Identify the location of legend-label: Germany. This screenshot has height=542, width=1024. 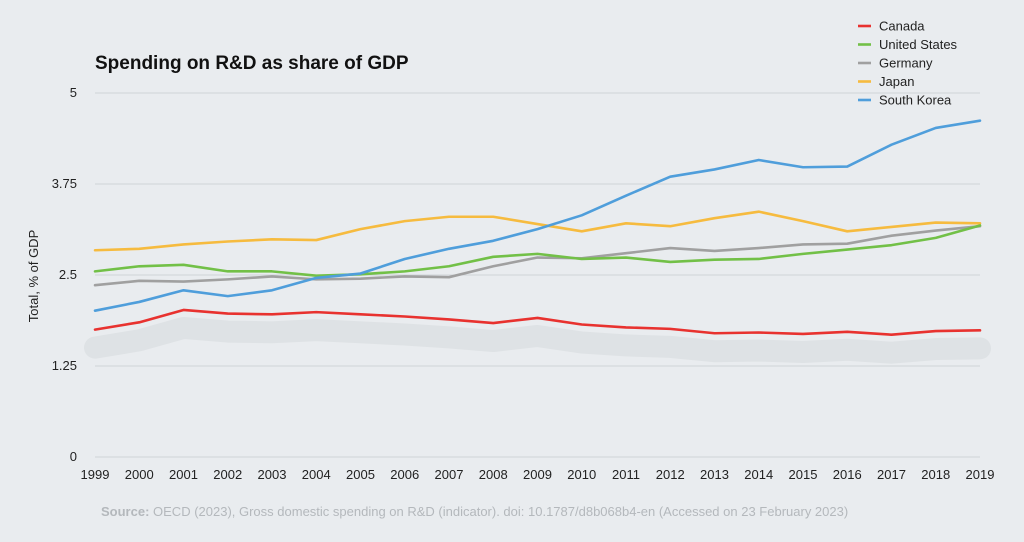
(906, 63).